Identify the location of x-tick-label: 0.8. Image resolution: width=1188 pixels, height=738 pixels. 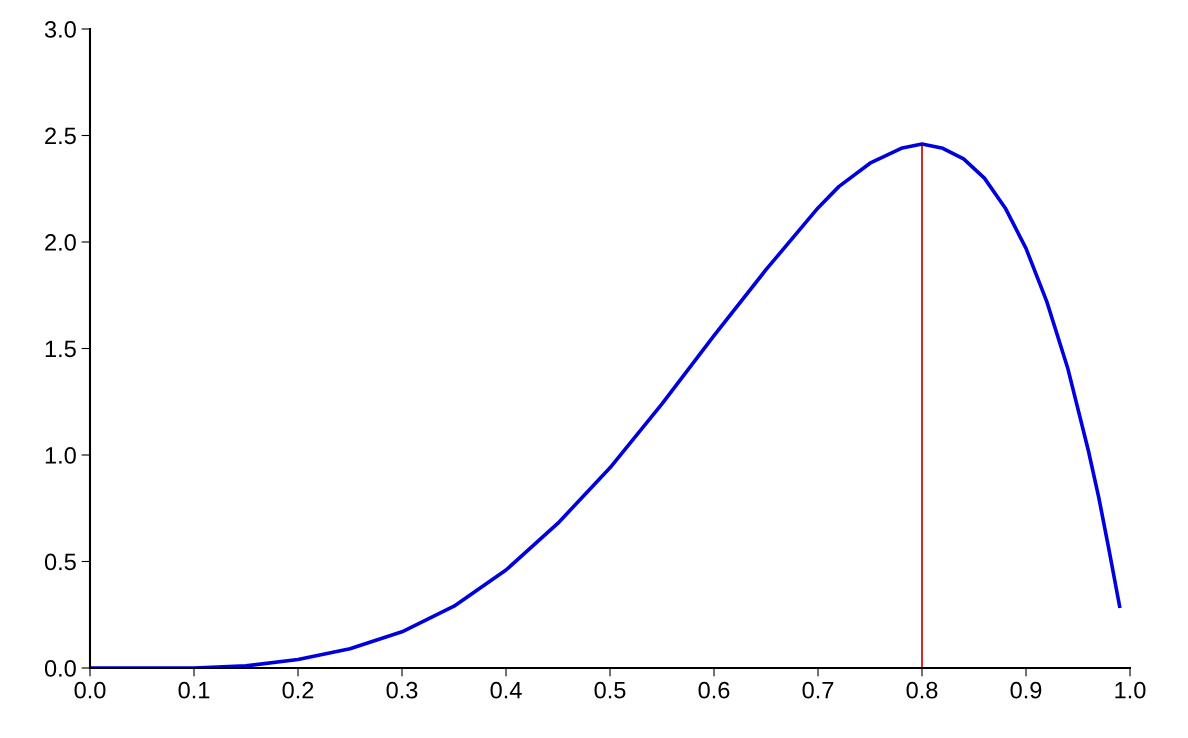
(922, 690).